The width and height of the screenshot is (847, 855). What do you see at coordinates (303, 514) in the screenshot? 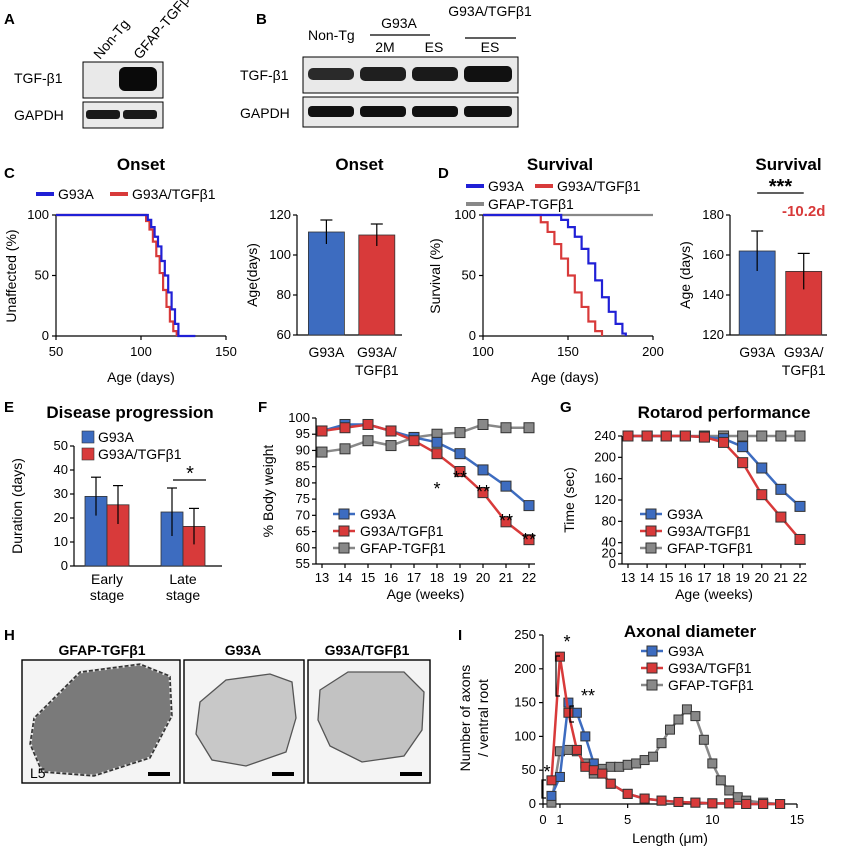
I see `y-tick-label: 70` at bounding box center [303, 514].